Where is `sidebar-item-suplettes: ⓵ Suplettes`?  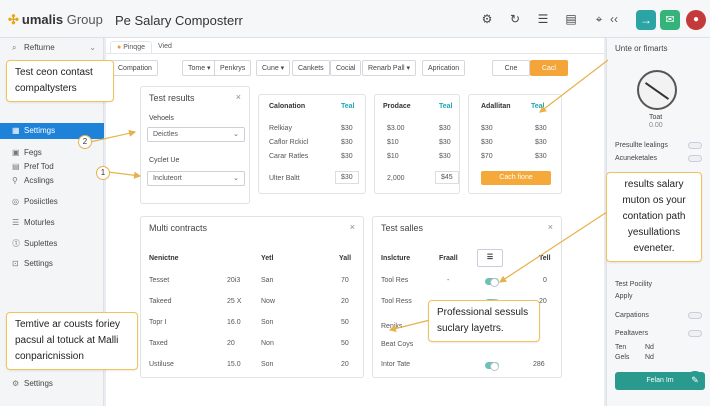 sidebar-item-suplettes: ⓵ Suplettes is located at coordinates (52, 244).